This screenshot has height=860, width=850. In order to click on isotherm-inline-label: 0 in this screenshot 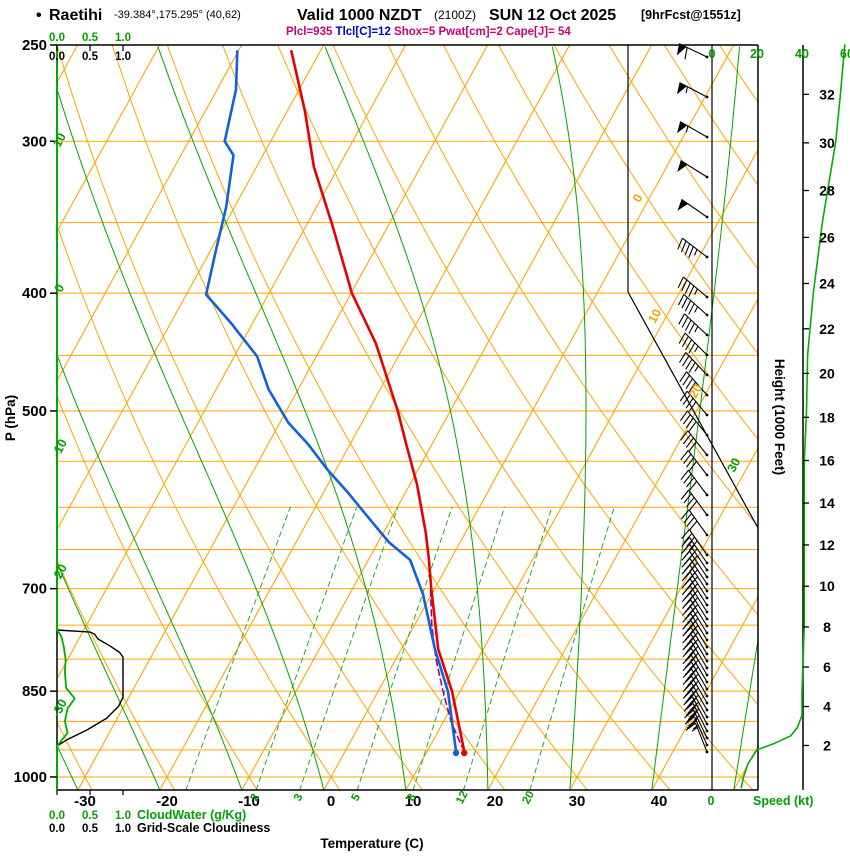, I will do `click(638, 198)`.